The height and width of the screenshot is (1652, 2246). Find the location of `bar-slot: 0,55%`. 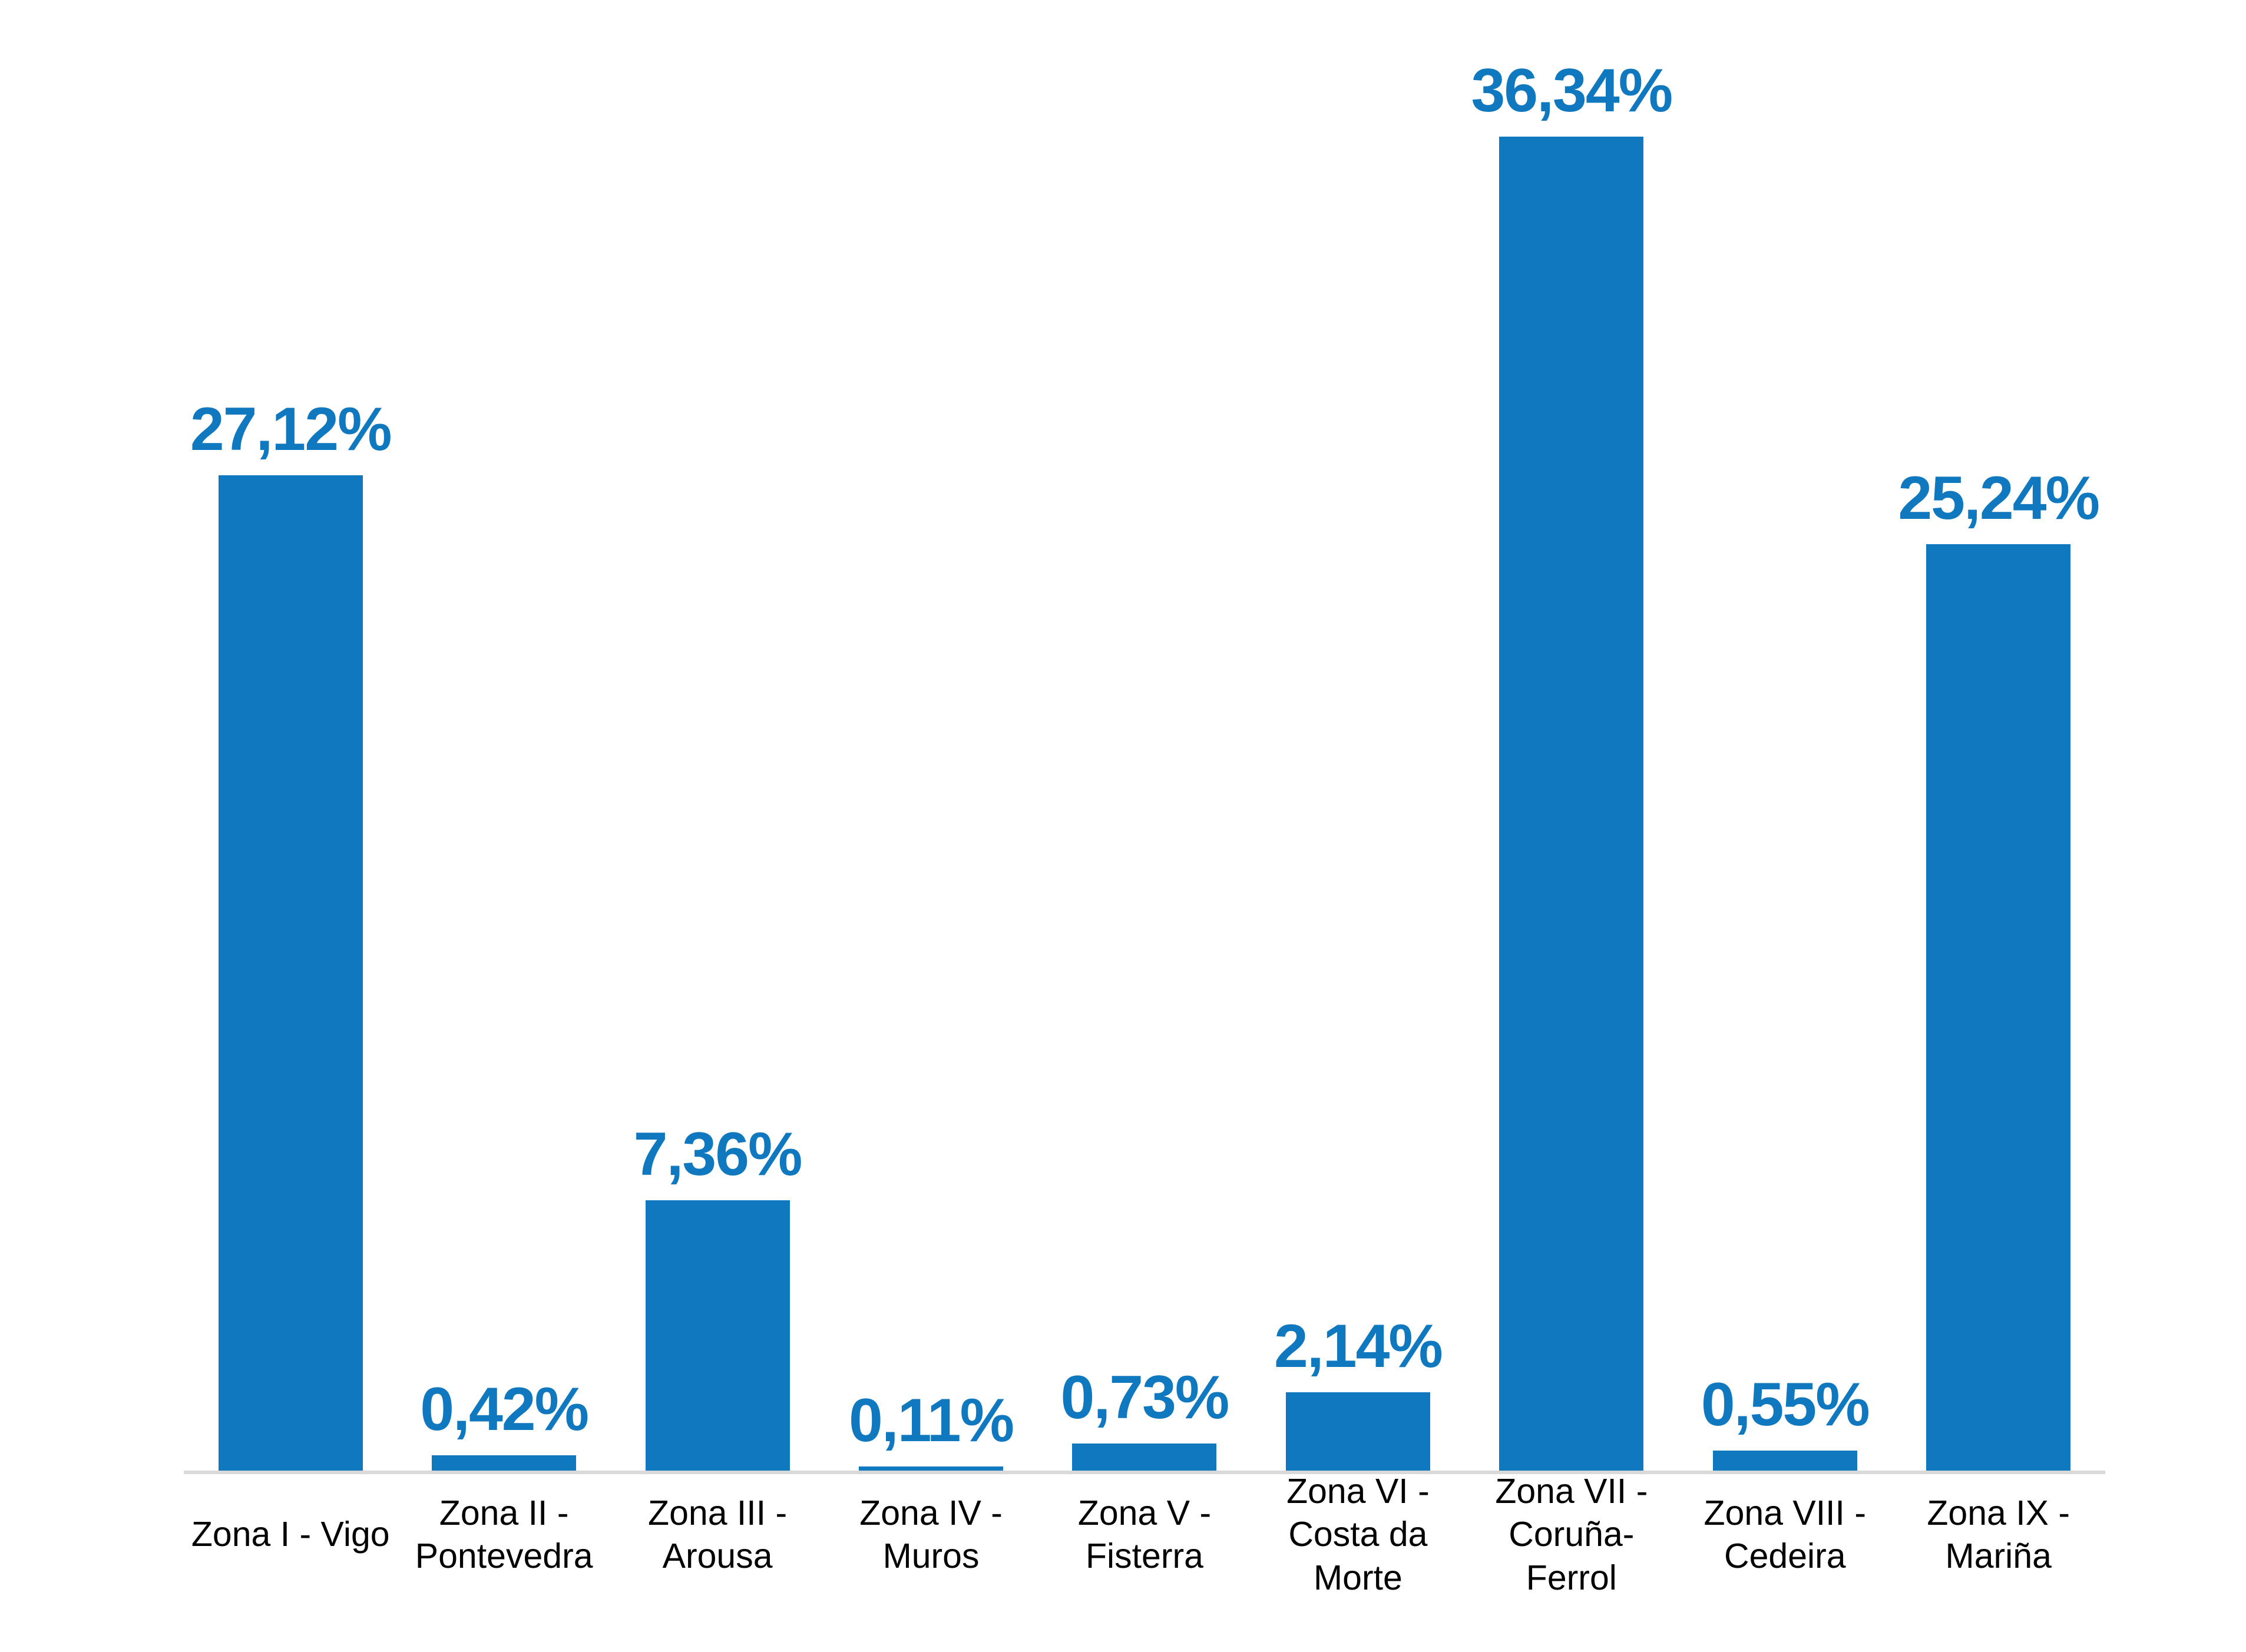

bar-slot: 0,55% is located at coordinates (1784, 735).